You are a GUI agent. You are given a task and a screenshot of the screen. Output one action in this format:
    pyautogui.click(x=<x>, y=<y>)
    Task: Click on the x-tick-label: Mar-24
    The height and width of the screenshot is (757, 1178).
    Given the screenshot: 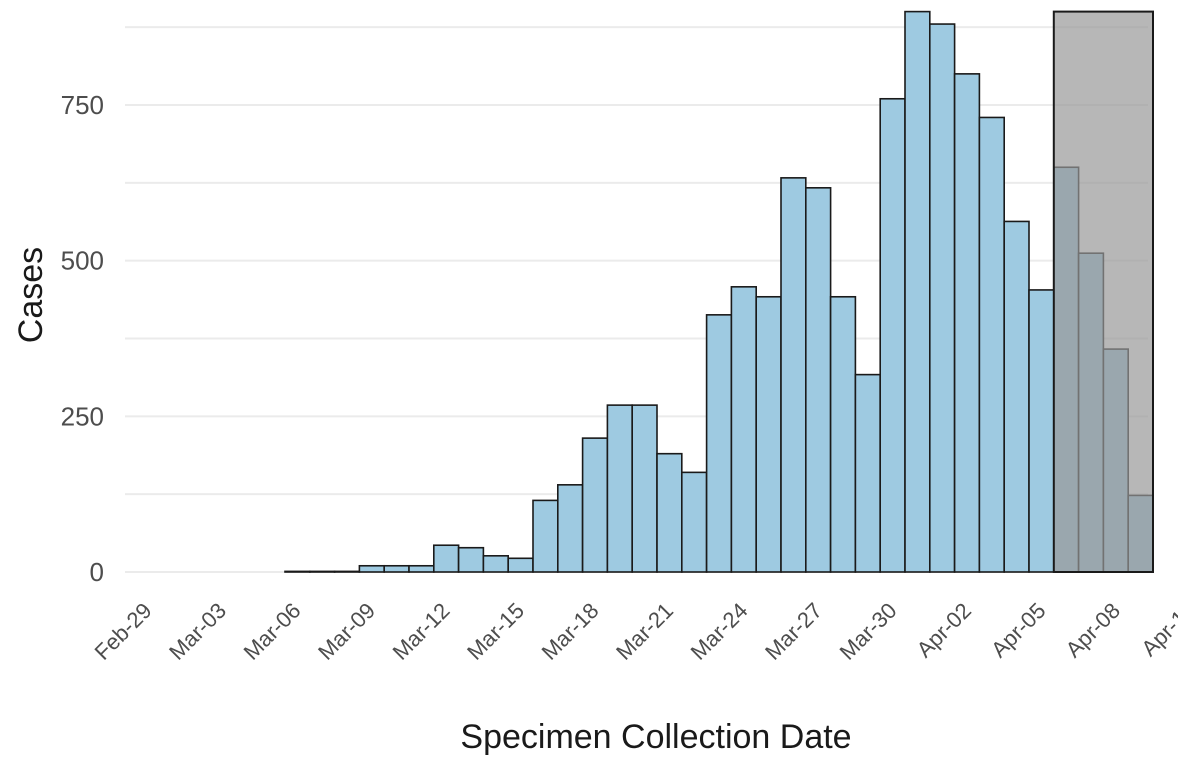 What is the action you would take?
    pyautogui.click(x=719, y=631)
    